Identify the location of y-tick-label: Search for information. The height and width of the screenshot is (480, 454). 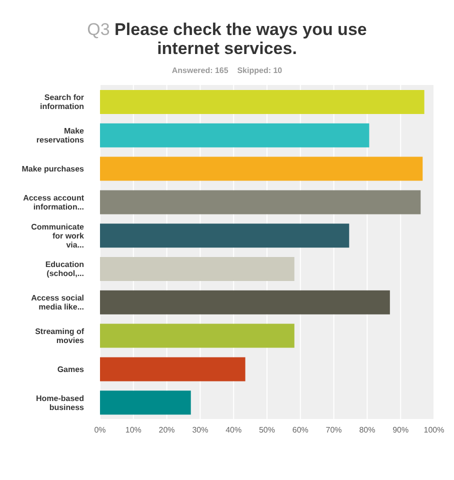
(62, 102).